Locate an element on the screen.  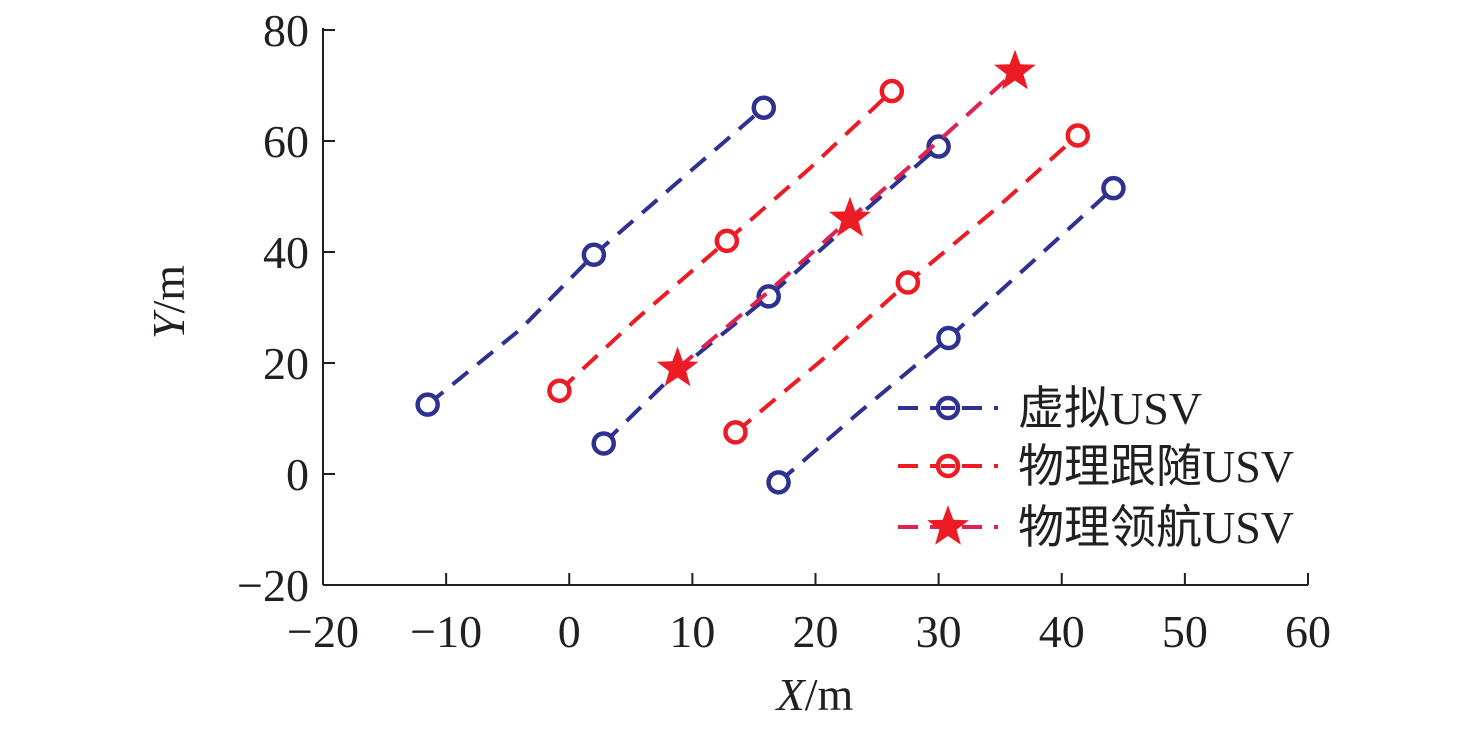
y-axis-title: Y/m is located at coordinates (168, 302).